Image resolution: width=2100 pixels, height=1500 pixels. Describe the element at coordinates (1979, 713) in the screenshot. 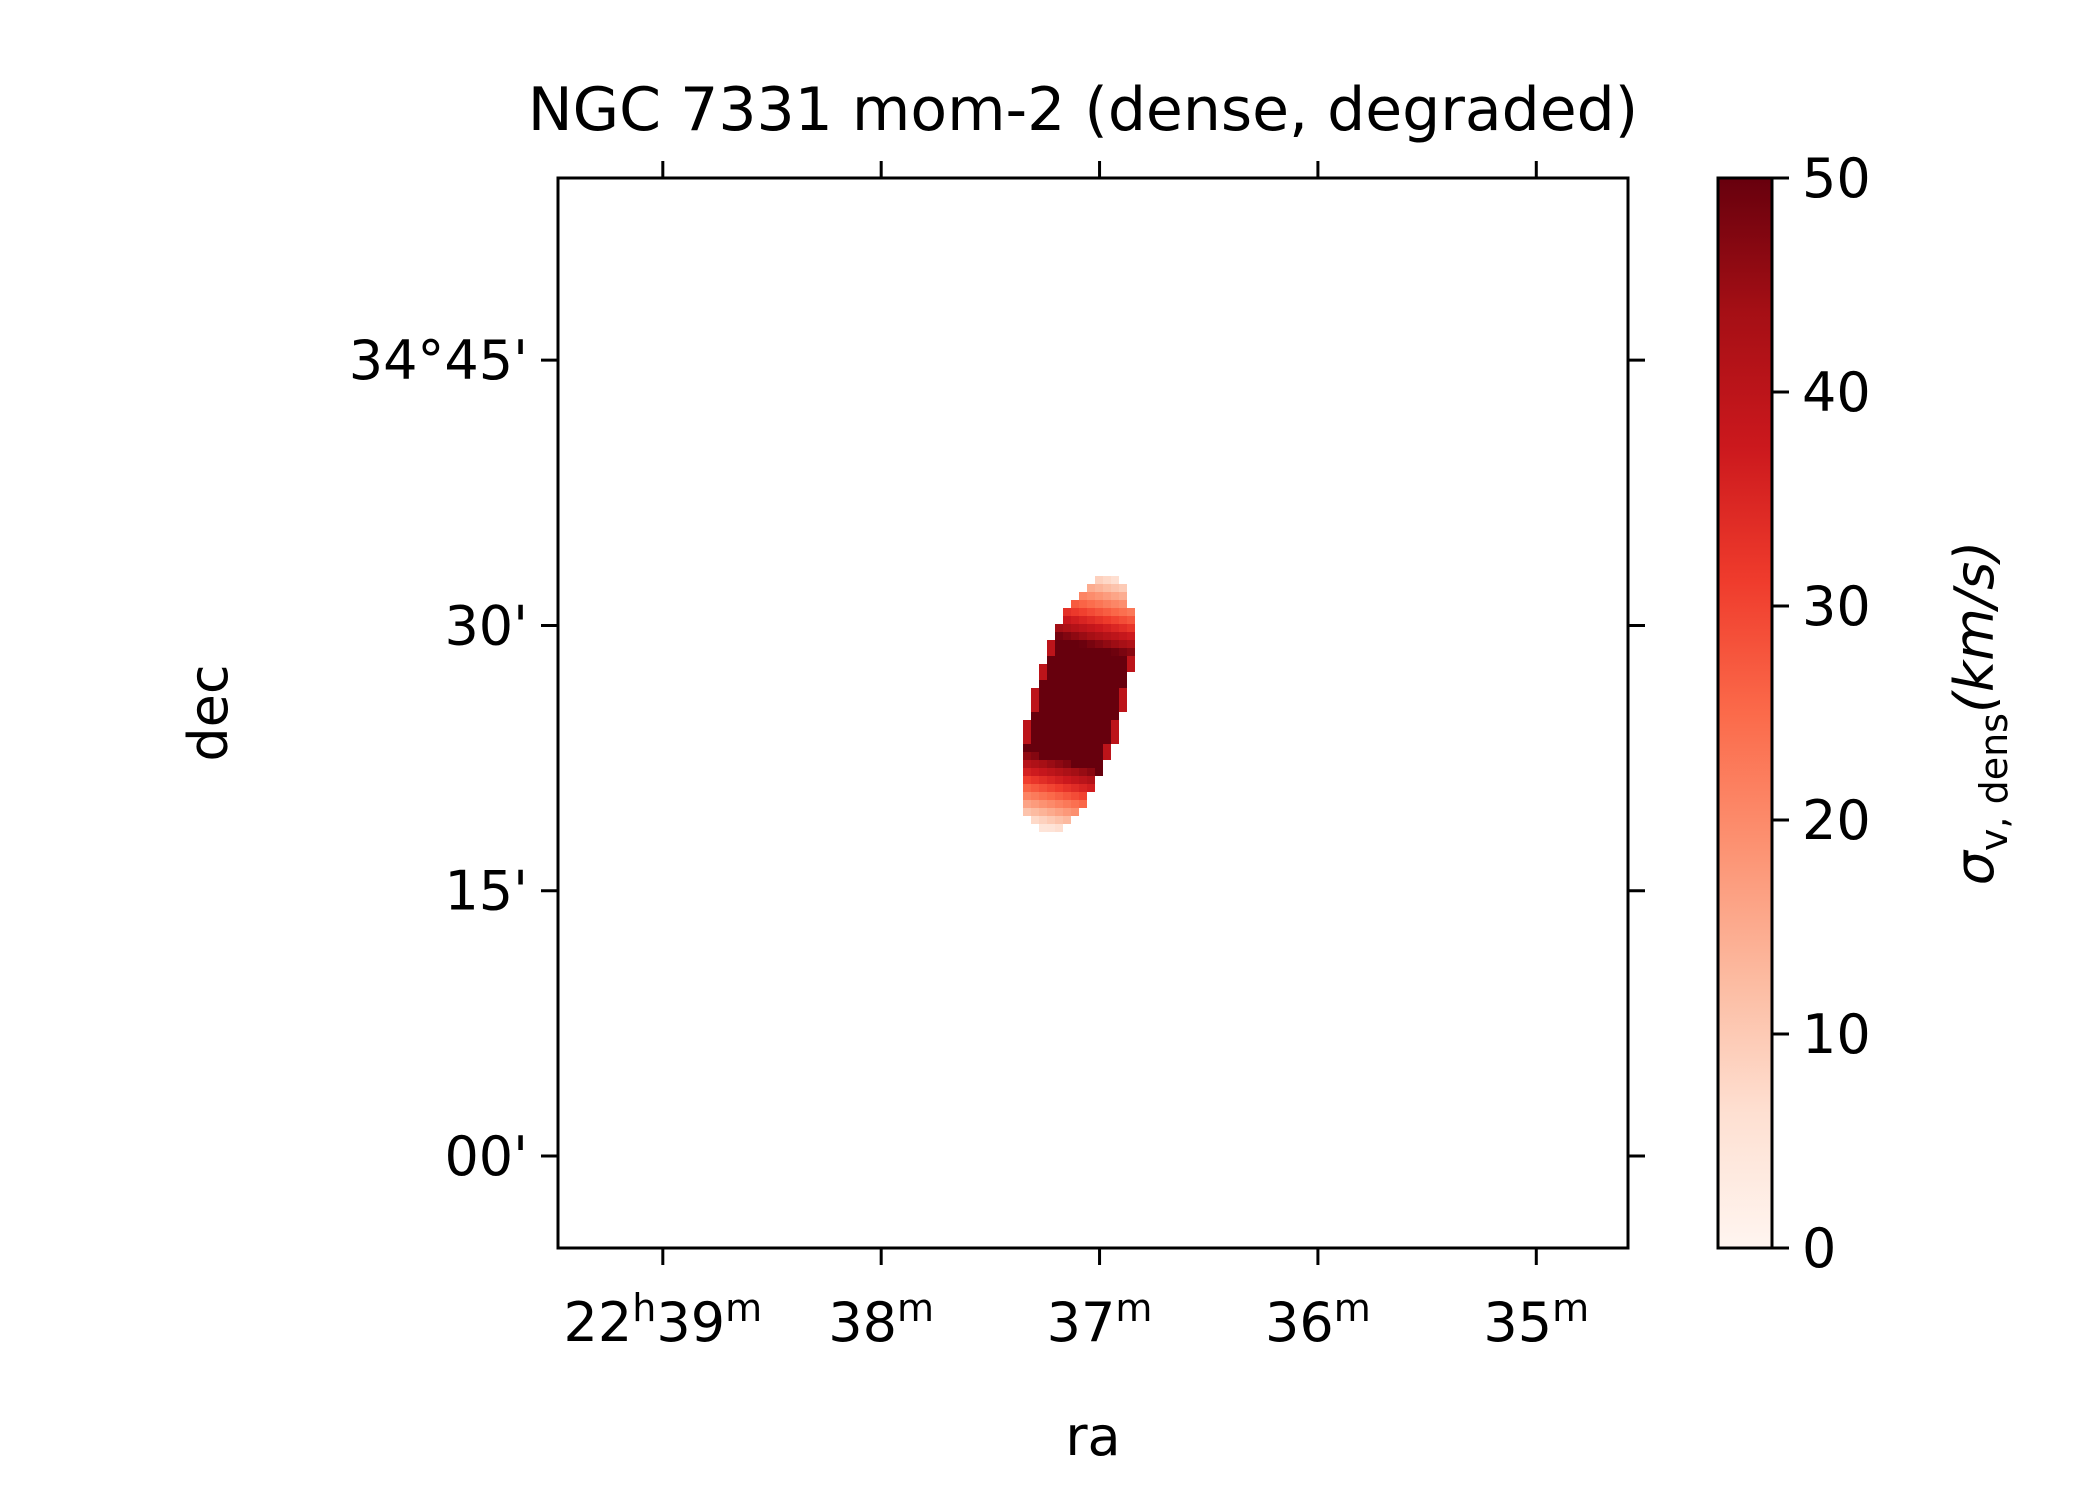

I see `colorbar-label: σv, dens(km/s)` at that location.